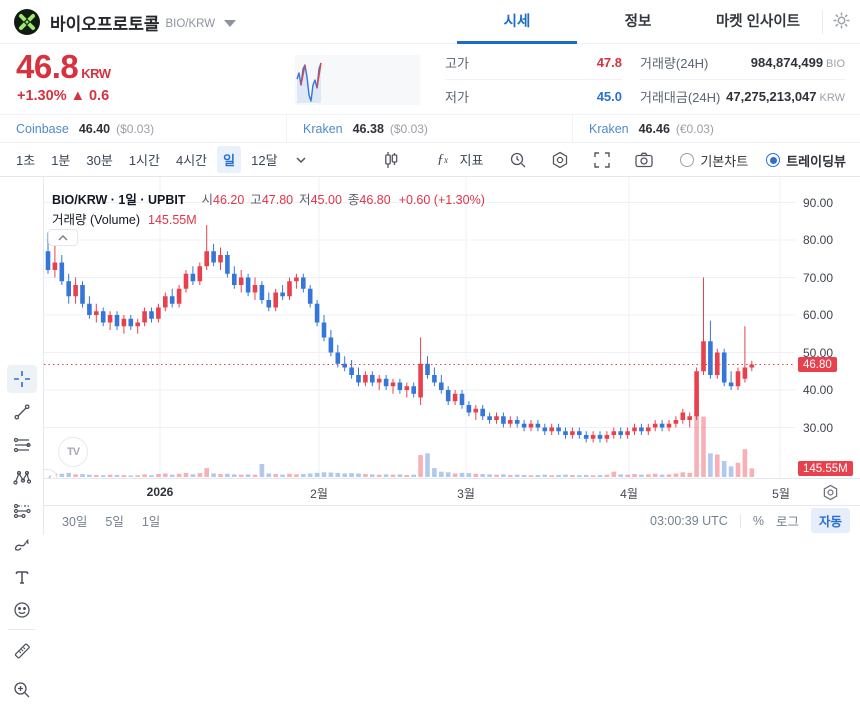  What do you see at coordinates (680, 97) in the screenshot?
I see `amount-label: 거래대금(24H)` at bounding box center [680, 97].